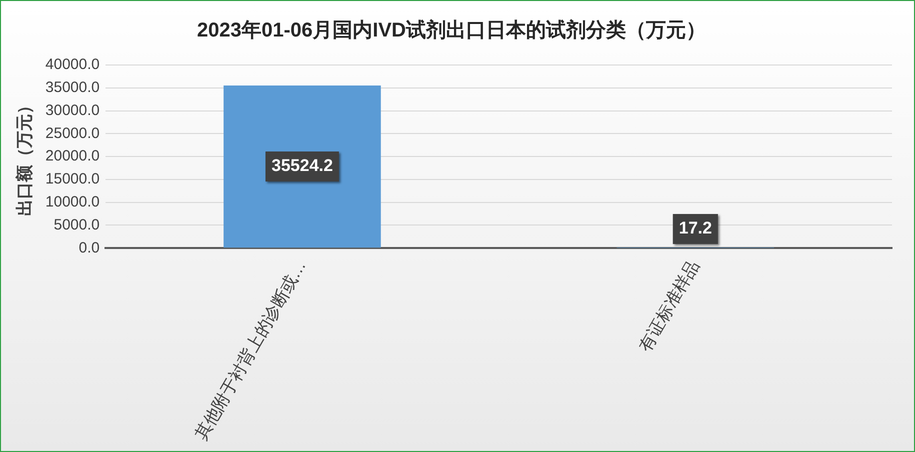  What do you see at coordinates (451, 30) in the screenshot?
I see `chart-title: 2023年01-06月国内IVD试剂出口日本的试剂分类（万元）` at bounding box center [451, 30].